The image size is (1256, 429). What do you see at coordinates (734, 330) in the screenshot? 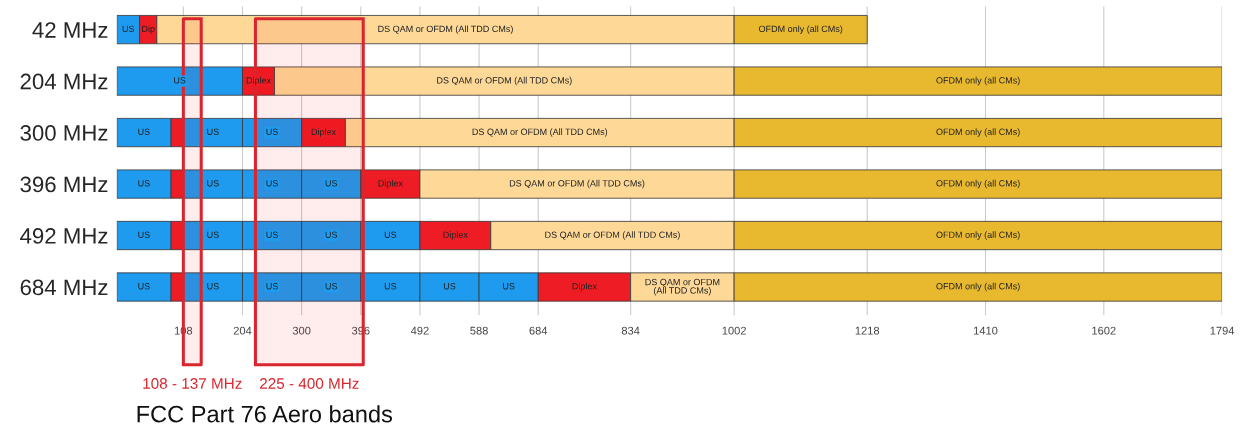
I see `x-tick-label: 1002` at bounding box center [734, 330].